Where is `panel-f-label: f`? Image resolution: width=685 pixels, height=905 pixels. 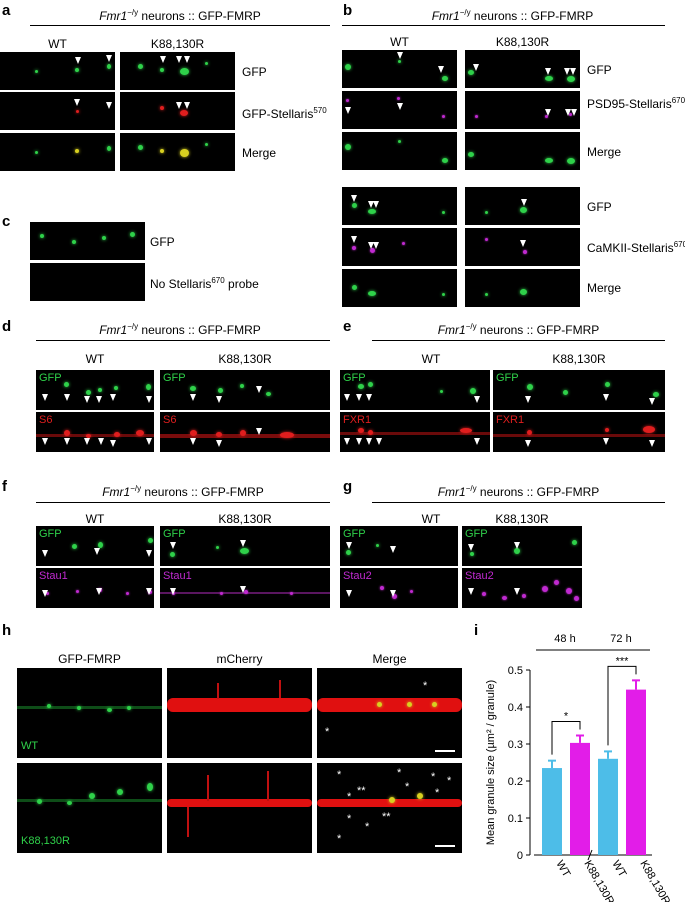 panel-f-label: f is located at coordinates (4, 486).